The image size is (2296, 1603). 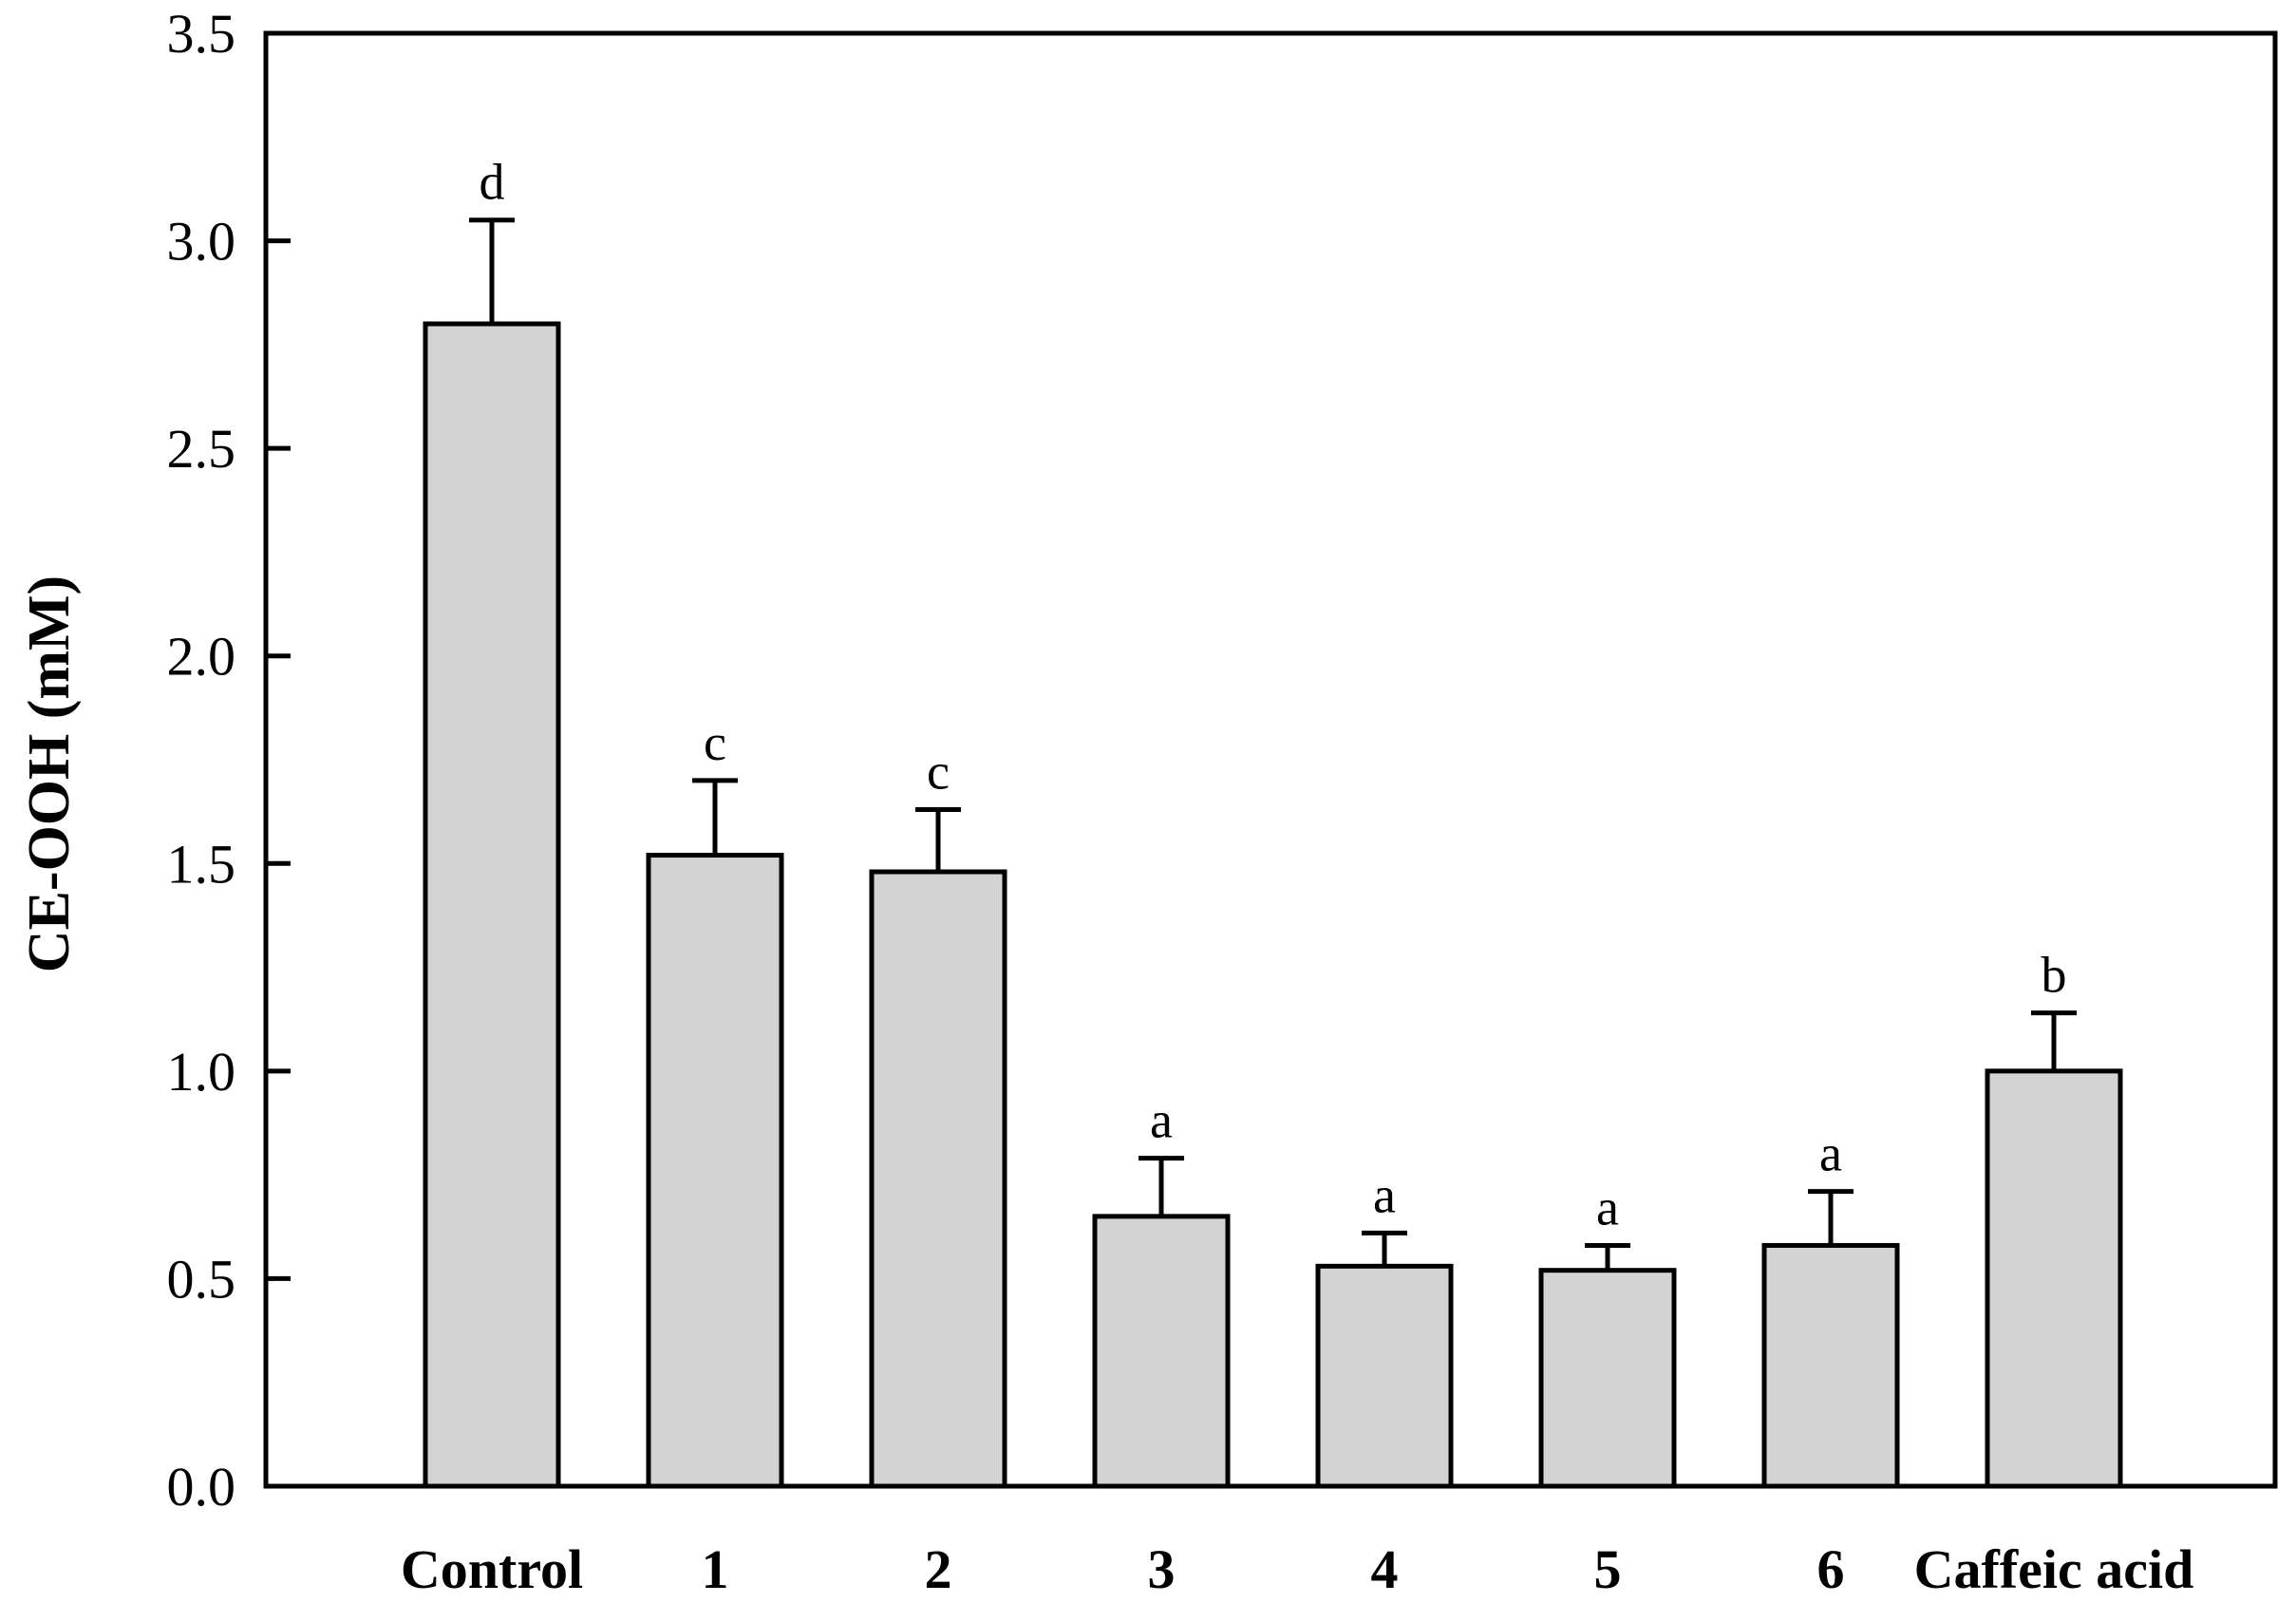 I want to click on y-tick-label: 3.0, so click(x=201, y=242).